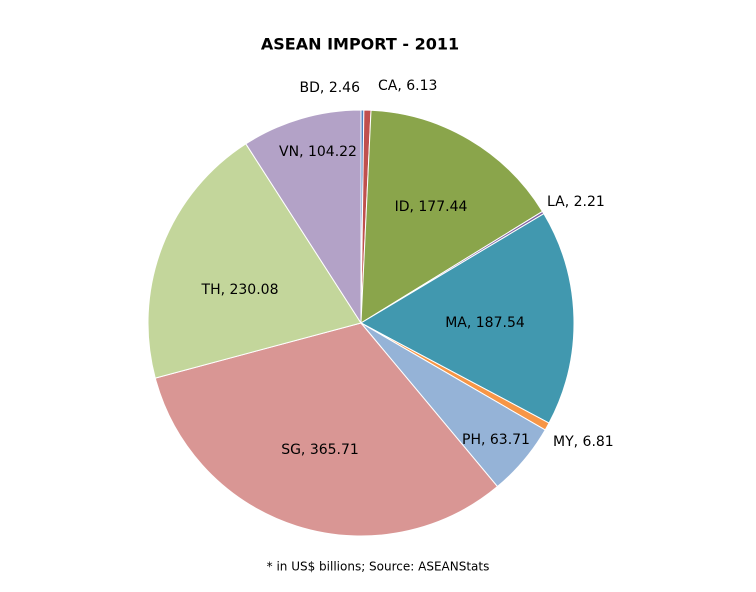 The image size is (756, 592). What do you see at coordinates (330, 88) in the screenshot?
I see `data-label: BD, 2.46` at bounding box center [330, 88].